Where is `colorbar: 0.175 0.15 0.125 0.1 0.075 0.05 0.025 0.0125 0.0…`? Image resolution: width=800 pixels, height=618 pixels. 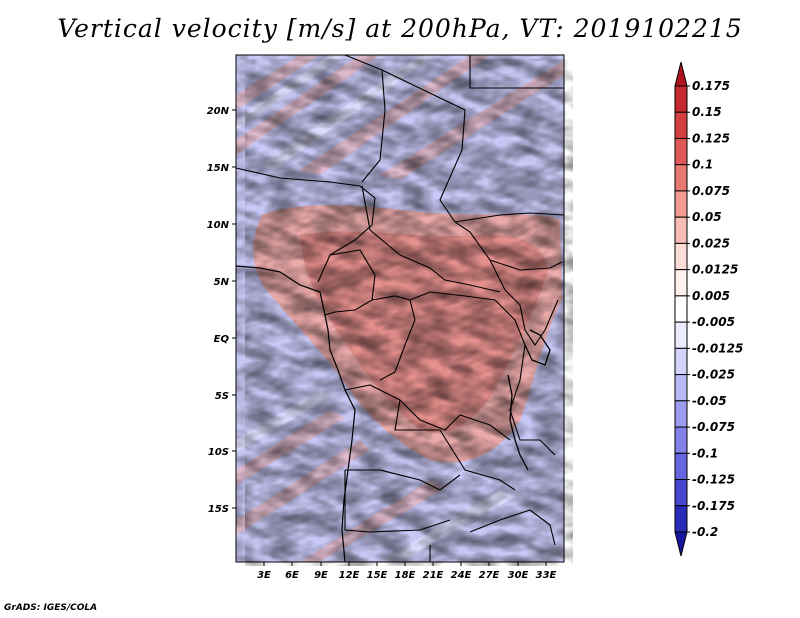 colorbar: 0.175 0.15 0.125 0.1 0.075 0.05 0.025 0.0125 0.0… is located at coordinates (708, 309).